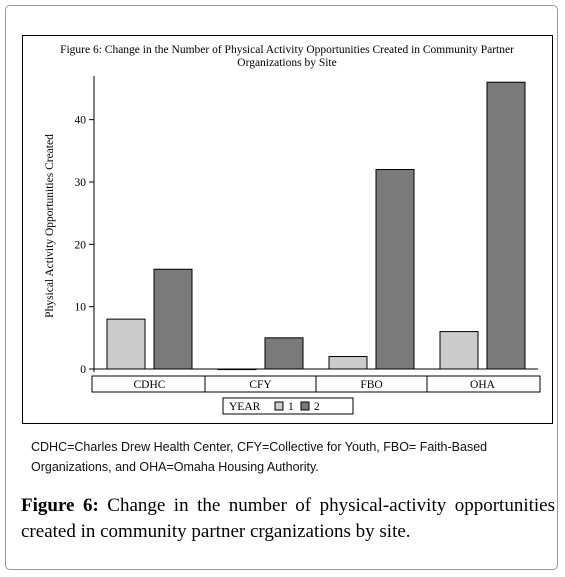  Describe the element at coordinates (50, 226) in the screenshot. I see `y-axis-label: Physical Activity Opportunities Created` at that location.